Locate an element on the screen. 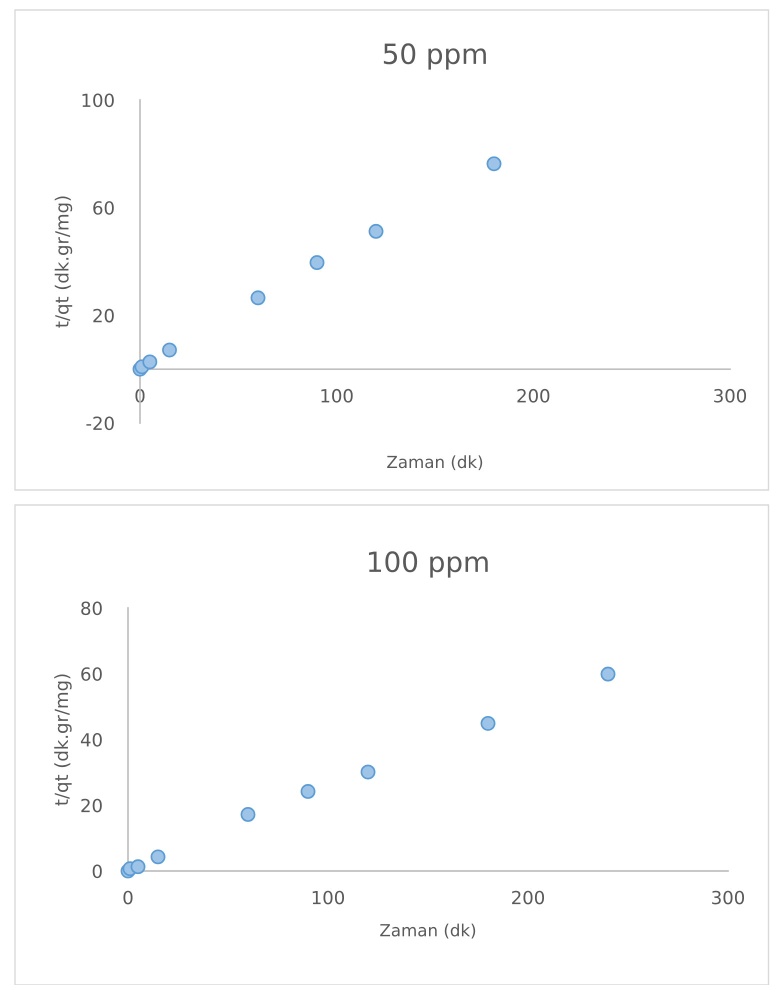 This screenshot has height=985, width=770. chart-title: 50 ppm is located at coordinates (435, 56).